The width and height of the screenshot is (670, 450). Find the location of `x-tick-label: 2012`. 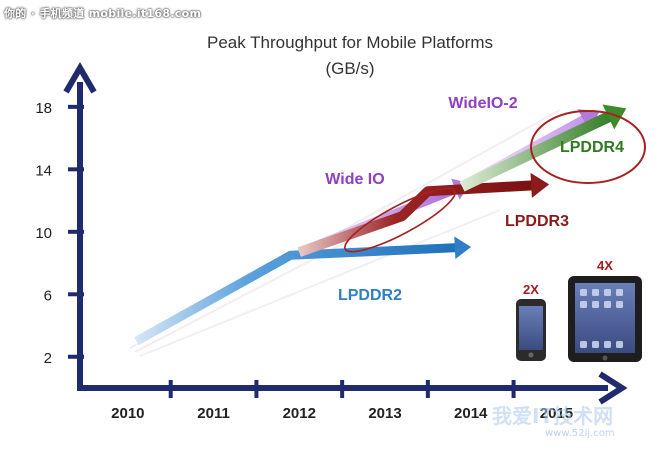

x-tick-label: 2012 is located at coordinates (299, 413).